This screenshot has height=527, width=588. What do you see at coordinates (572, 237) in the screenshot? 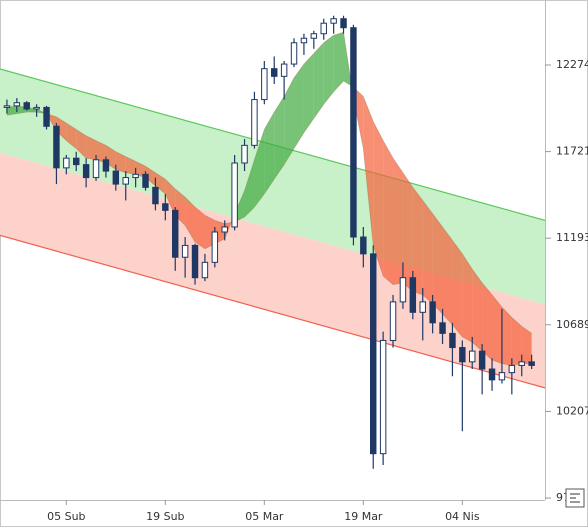
I see `y-tick-label: 11193` at bounding box center [572, 237].